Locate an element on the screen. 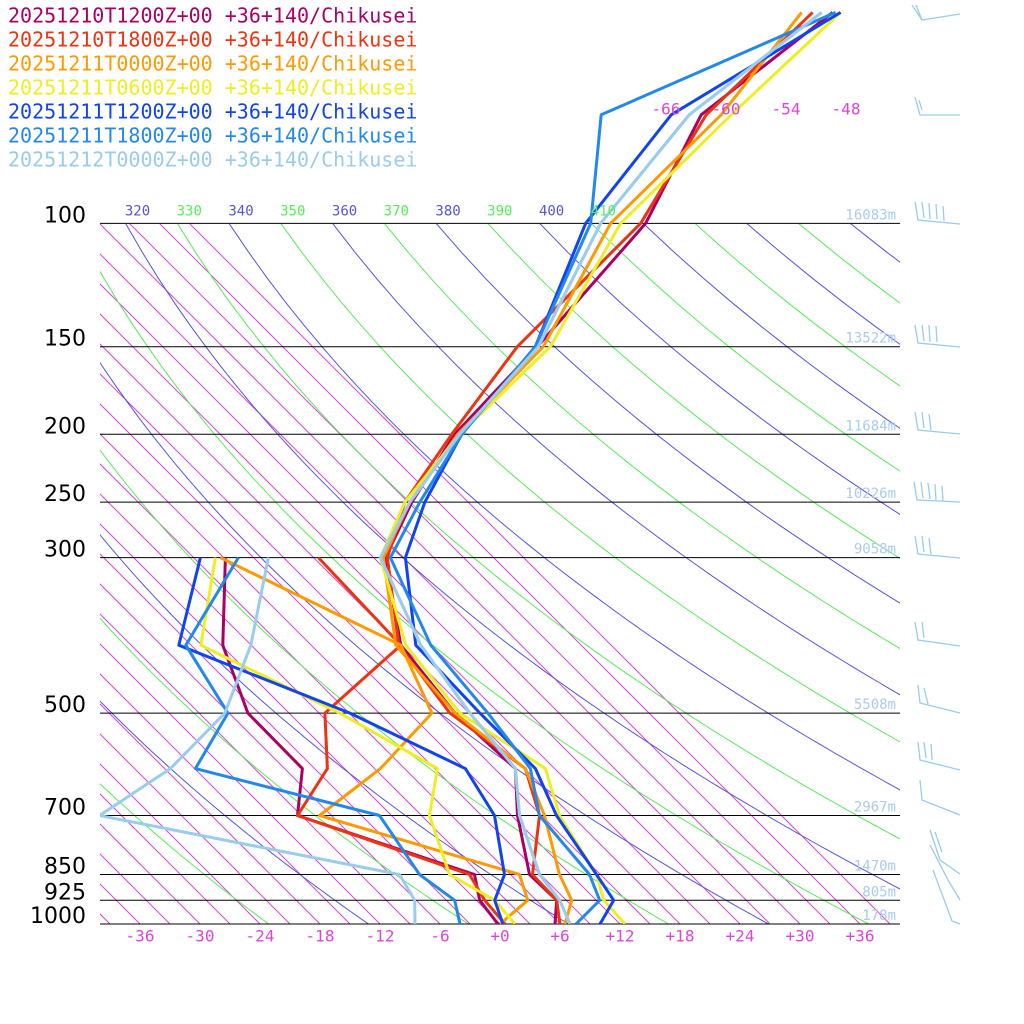 This screenshot has width=1024, height=1024. wind-barbs is located at coordinates (936, 464).